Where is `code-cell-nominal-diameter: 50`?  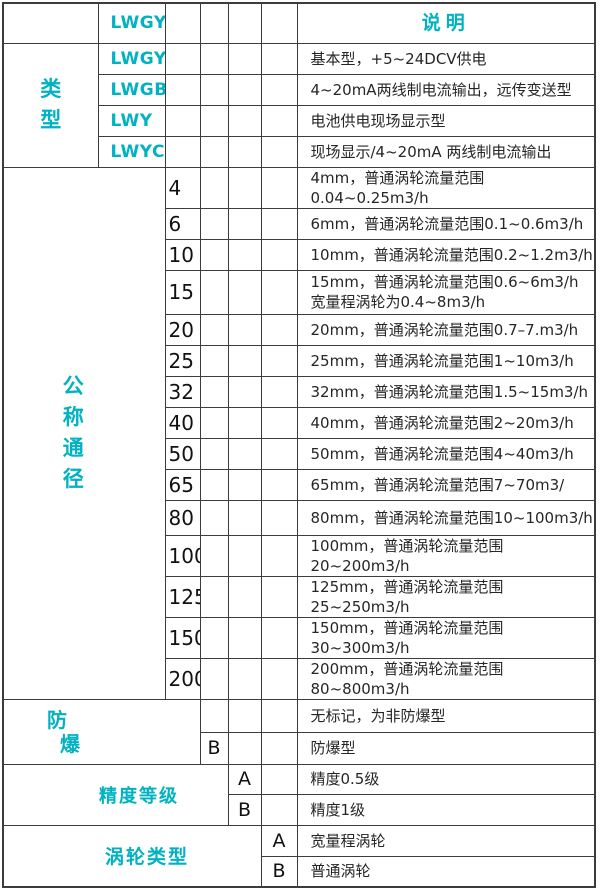 code-cell-nominal-diameter: 50 is located at coordinates (182, 453).